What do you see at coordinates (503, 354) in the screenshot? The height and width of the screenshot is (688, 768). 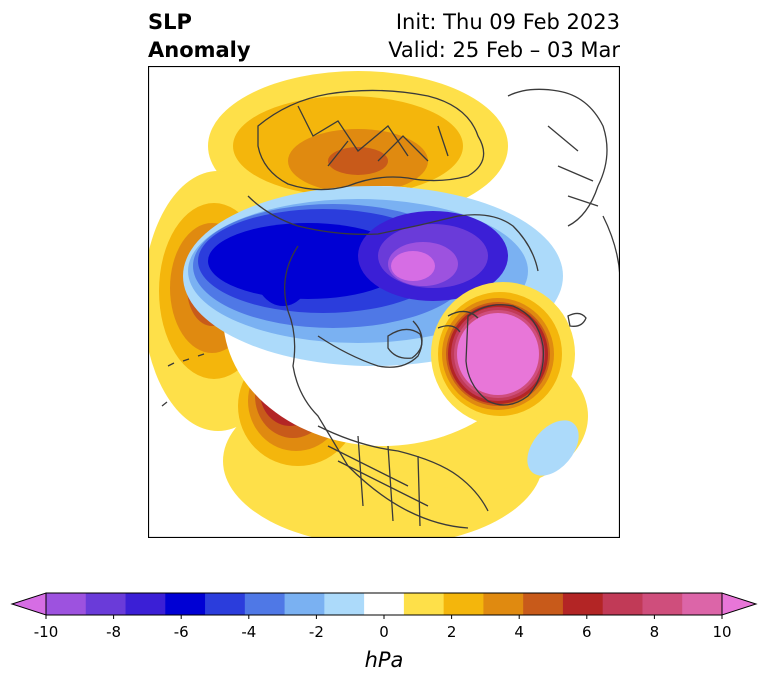 I see `greenland-high-contours` at bounding box center [503, 354].